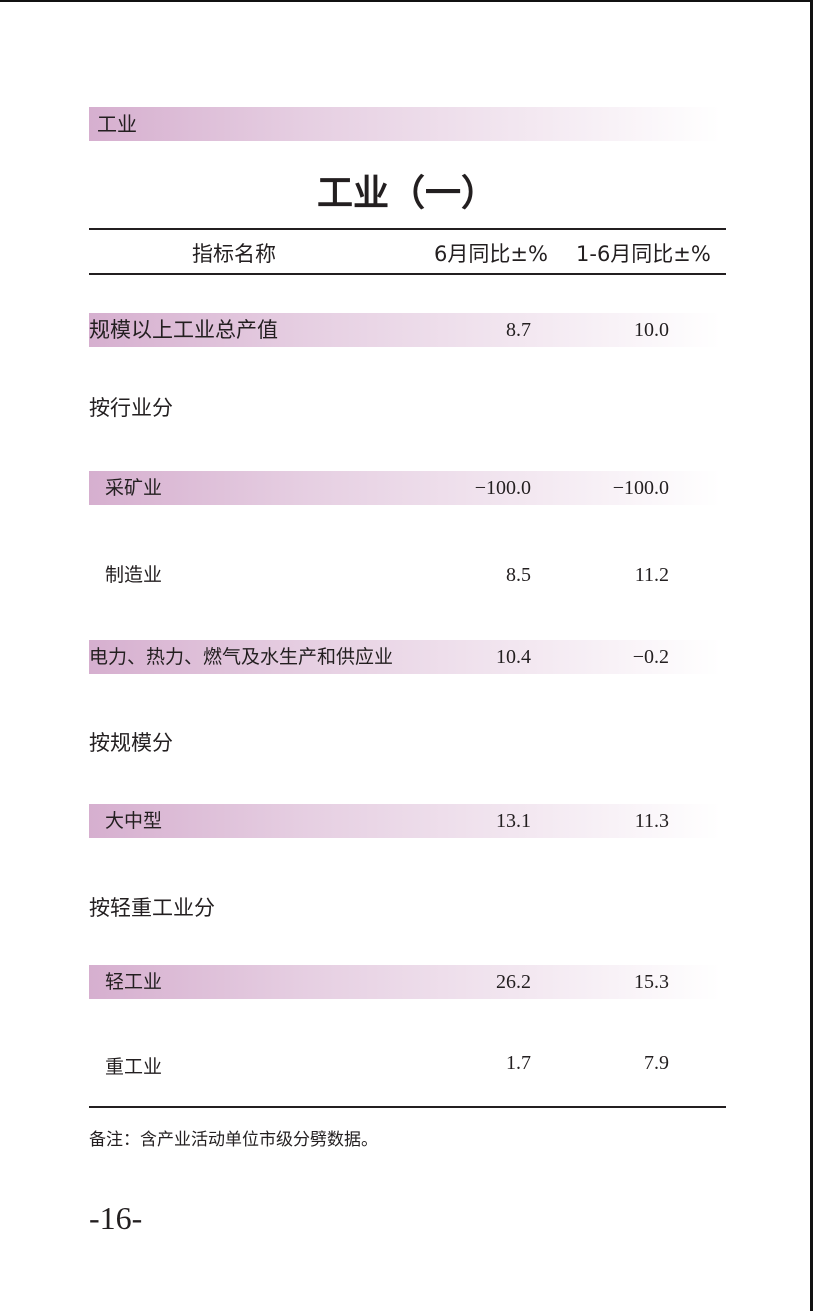 The image size is (814, 1311). Describe the element at coordinates (407, 229) in the screenshot. I see `table-top-rule` at that location.